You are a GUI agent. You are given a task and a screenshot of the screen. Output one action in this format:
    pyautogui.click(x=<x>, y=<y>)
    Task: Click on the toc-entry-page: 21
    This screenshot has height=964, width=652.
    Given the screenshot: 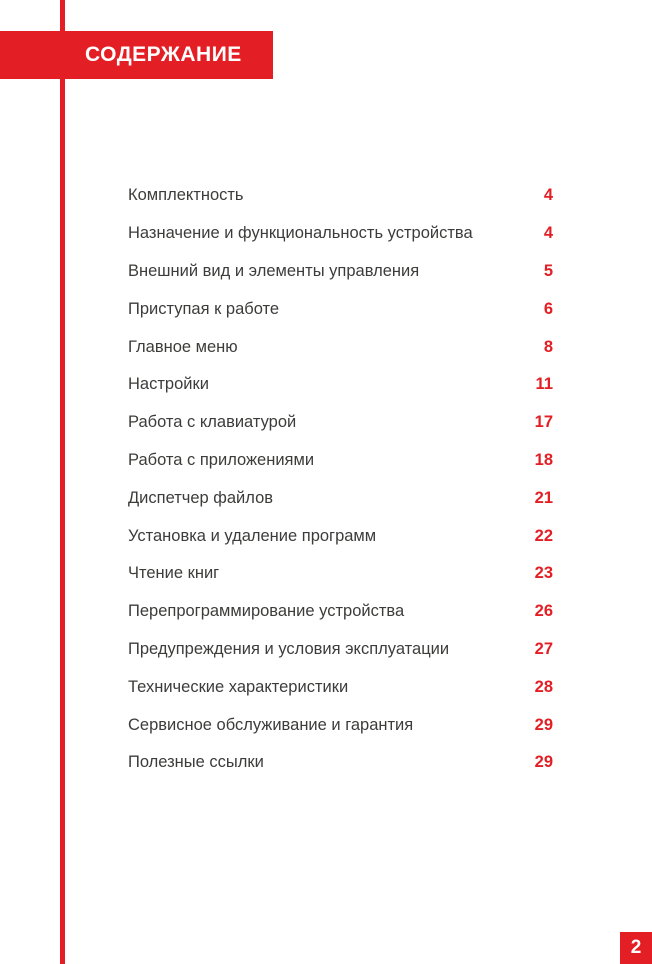 What is the action you would take?
    pyautogui.click(x=543, y=497)
    